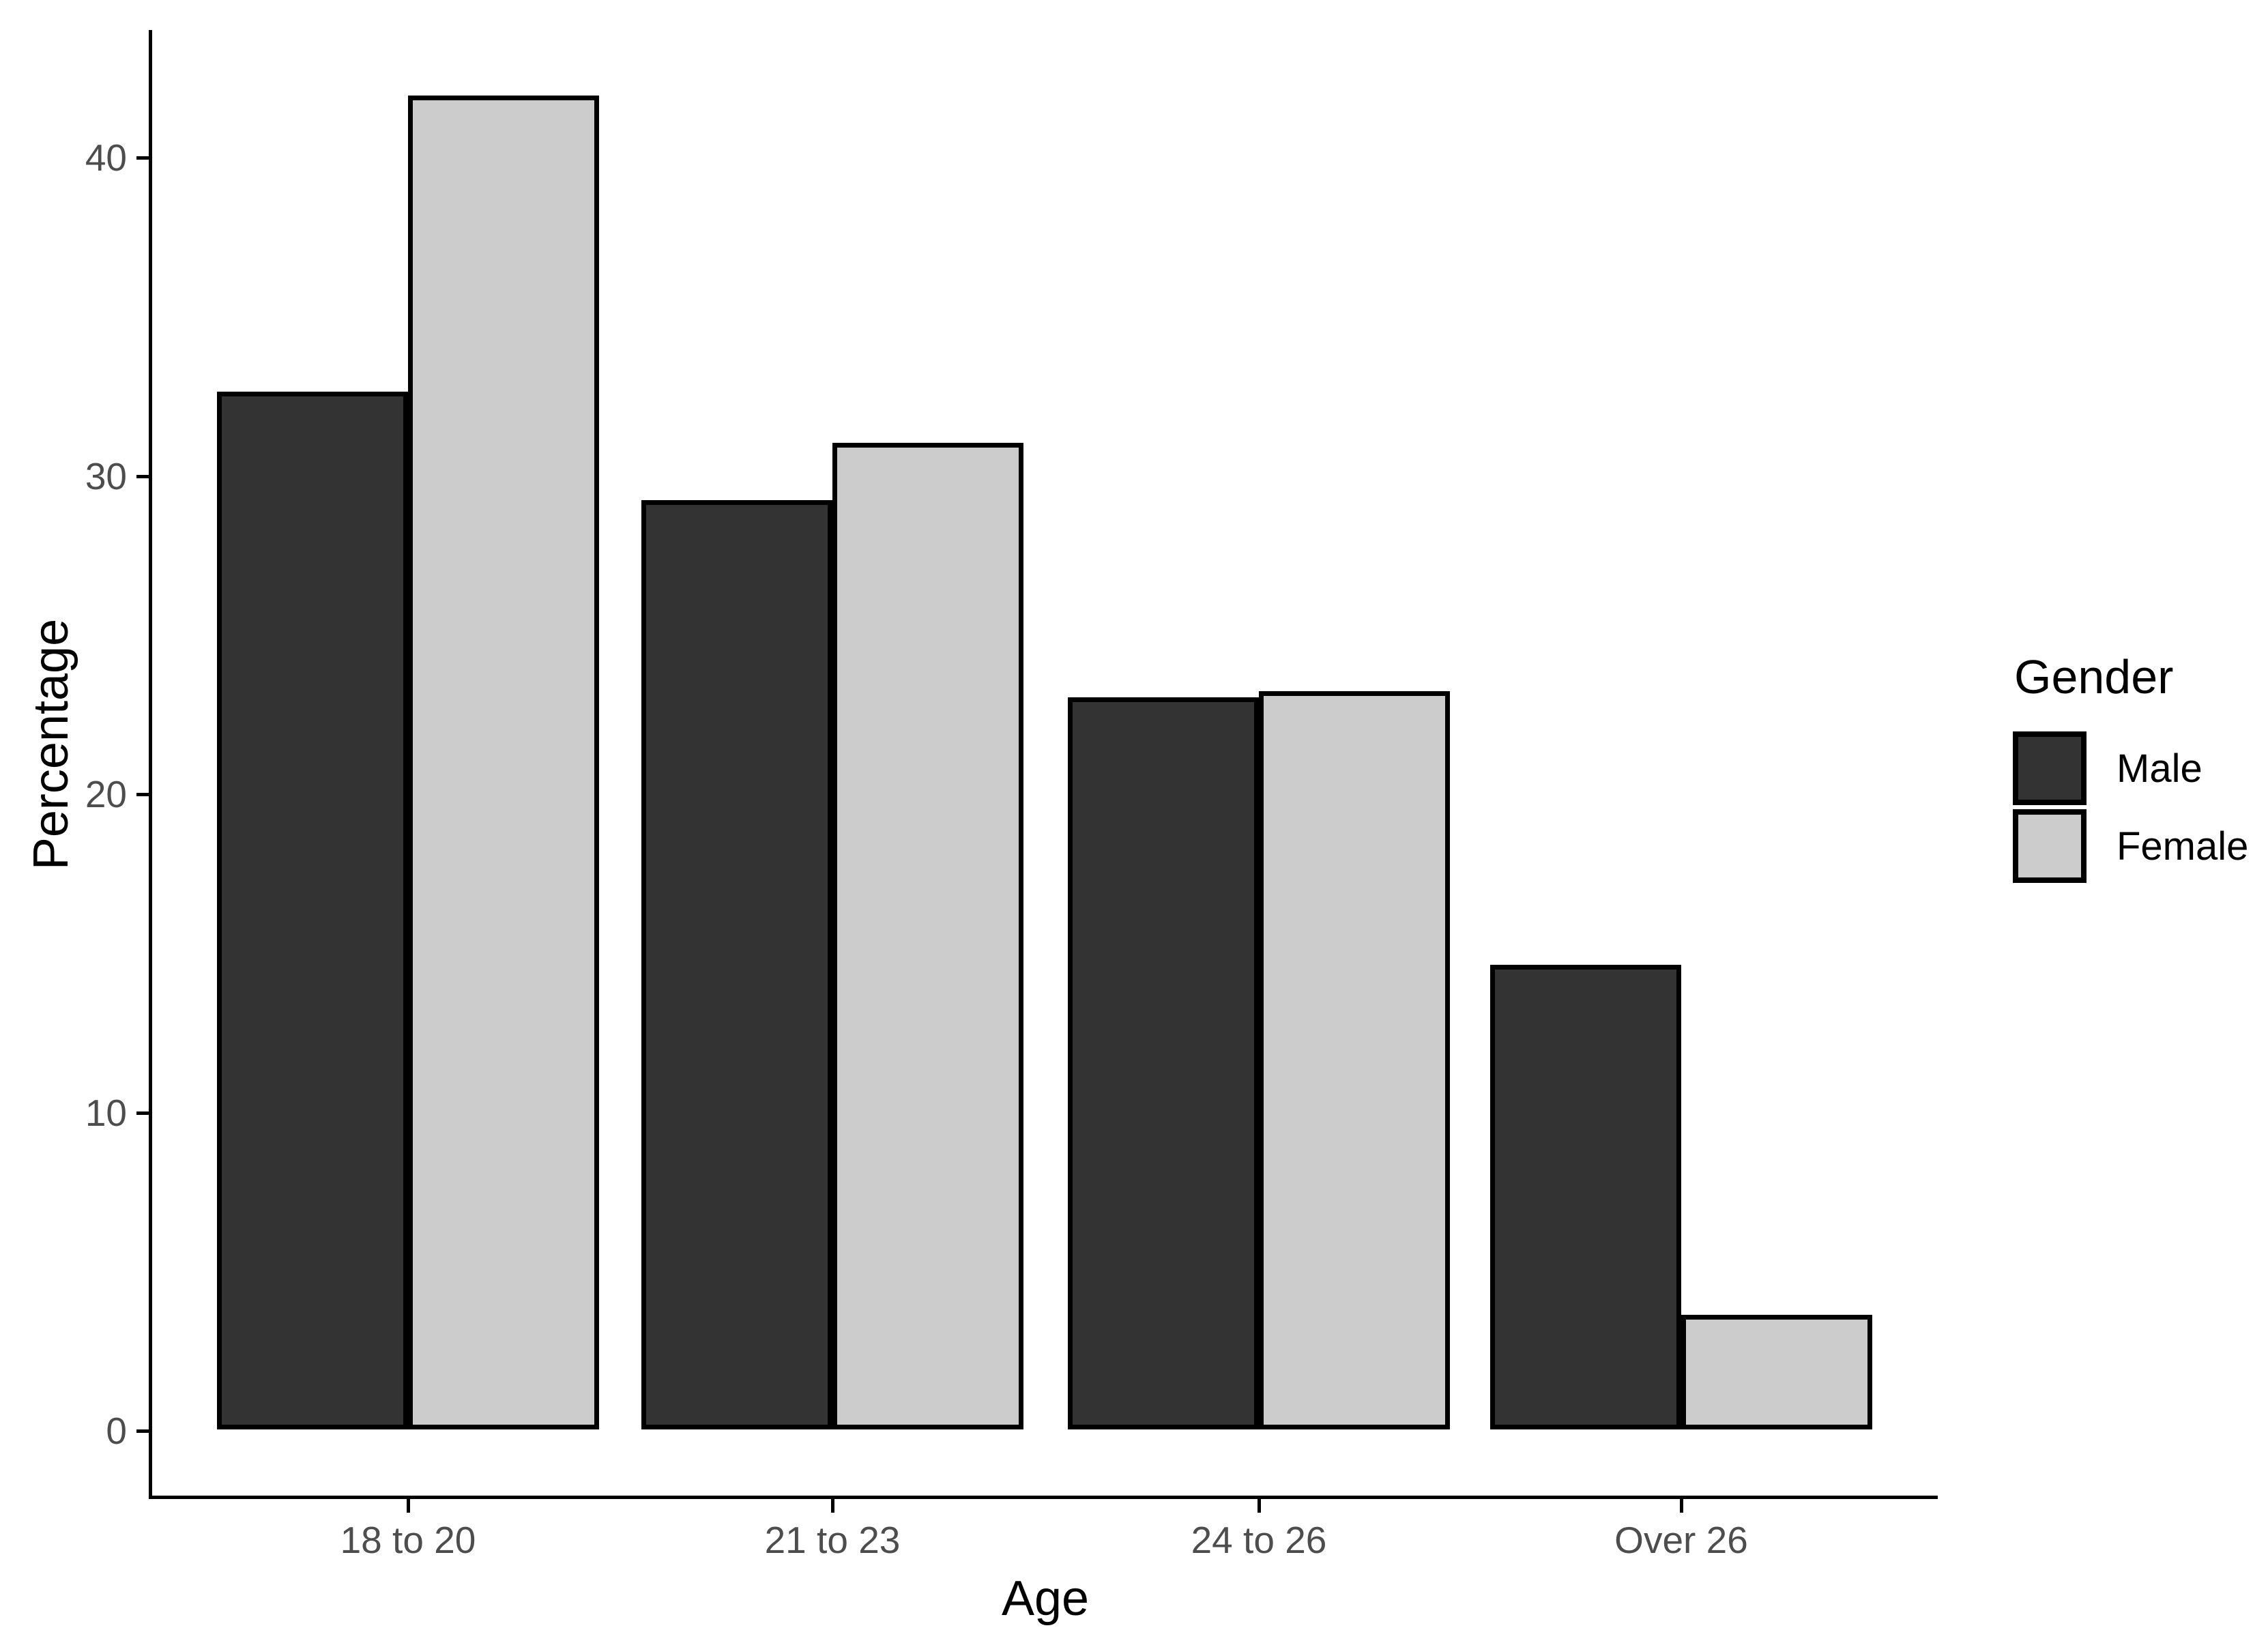 The image size is (2268, 1643). What do you see at coordinates (2183, 846) in the screenshot?
I see `legend-label-female: Female` at bounding box center [2183, 846].